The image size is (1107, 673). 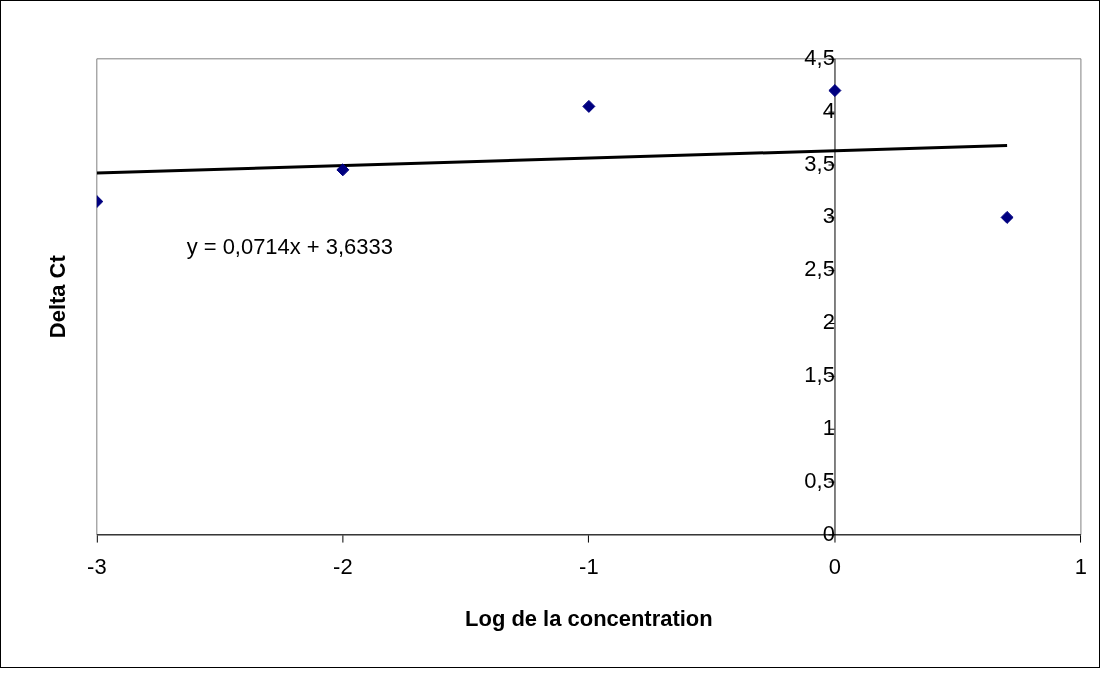 What do you see at coordinates (343, 566) in the screenshot?
I see `x-tick-label: -2` at bounding box center [343, 566].